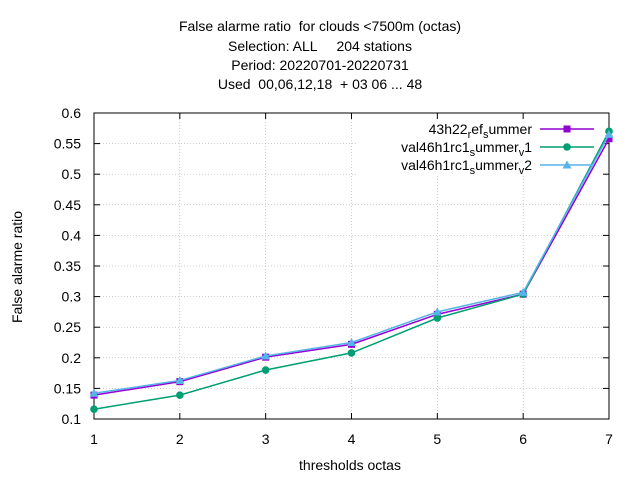  I want to click on legend-item-1: 43h22refsummer, so click(511, 131).